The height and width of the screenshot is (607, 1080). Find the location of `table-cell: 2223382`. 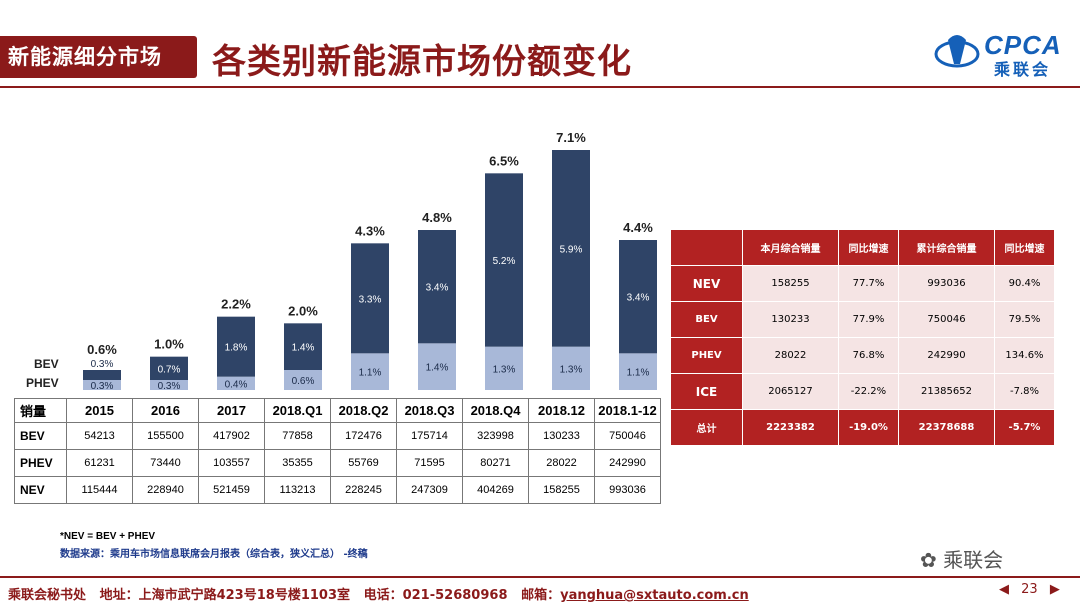

table-cell: 2223382 is located at coordinates (790, 427).